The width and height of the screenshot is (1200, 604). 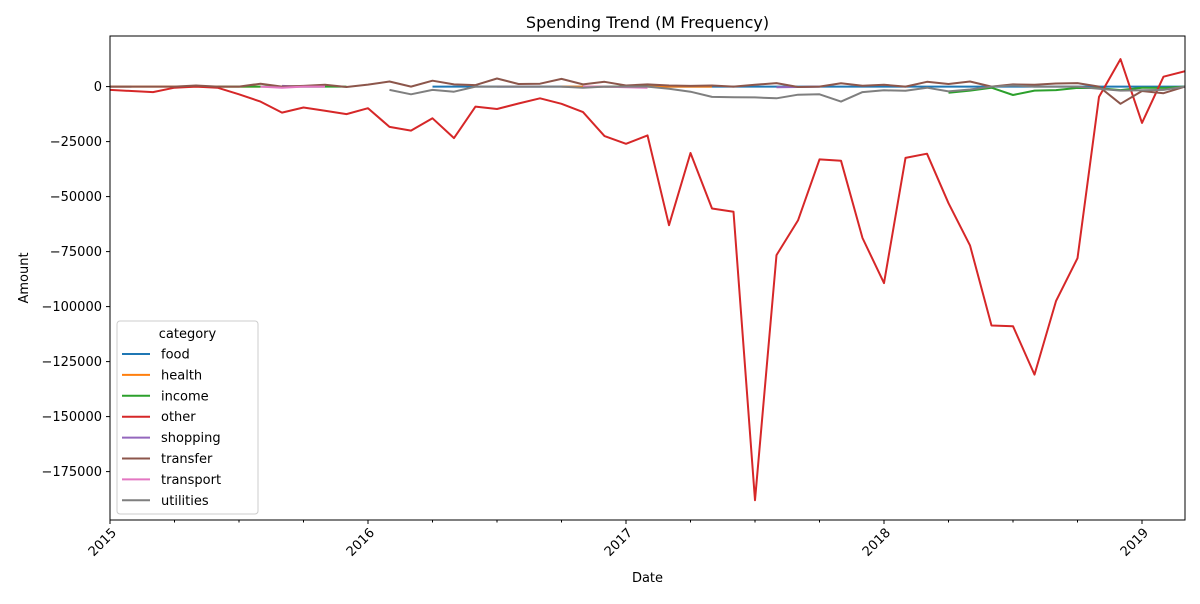 What do you see at coordinates (181, 375) in the screenshot?
I see `legend-label-health: health` at bounding box center [181, 375].